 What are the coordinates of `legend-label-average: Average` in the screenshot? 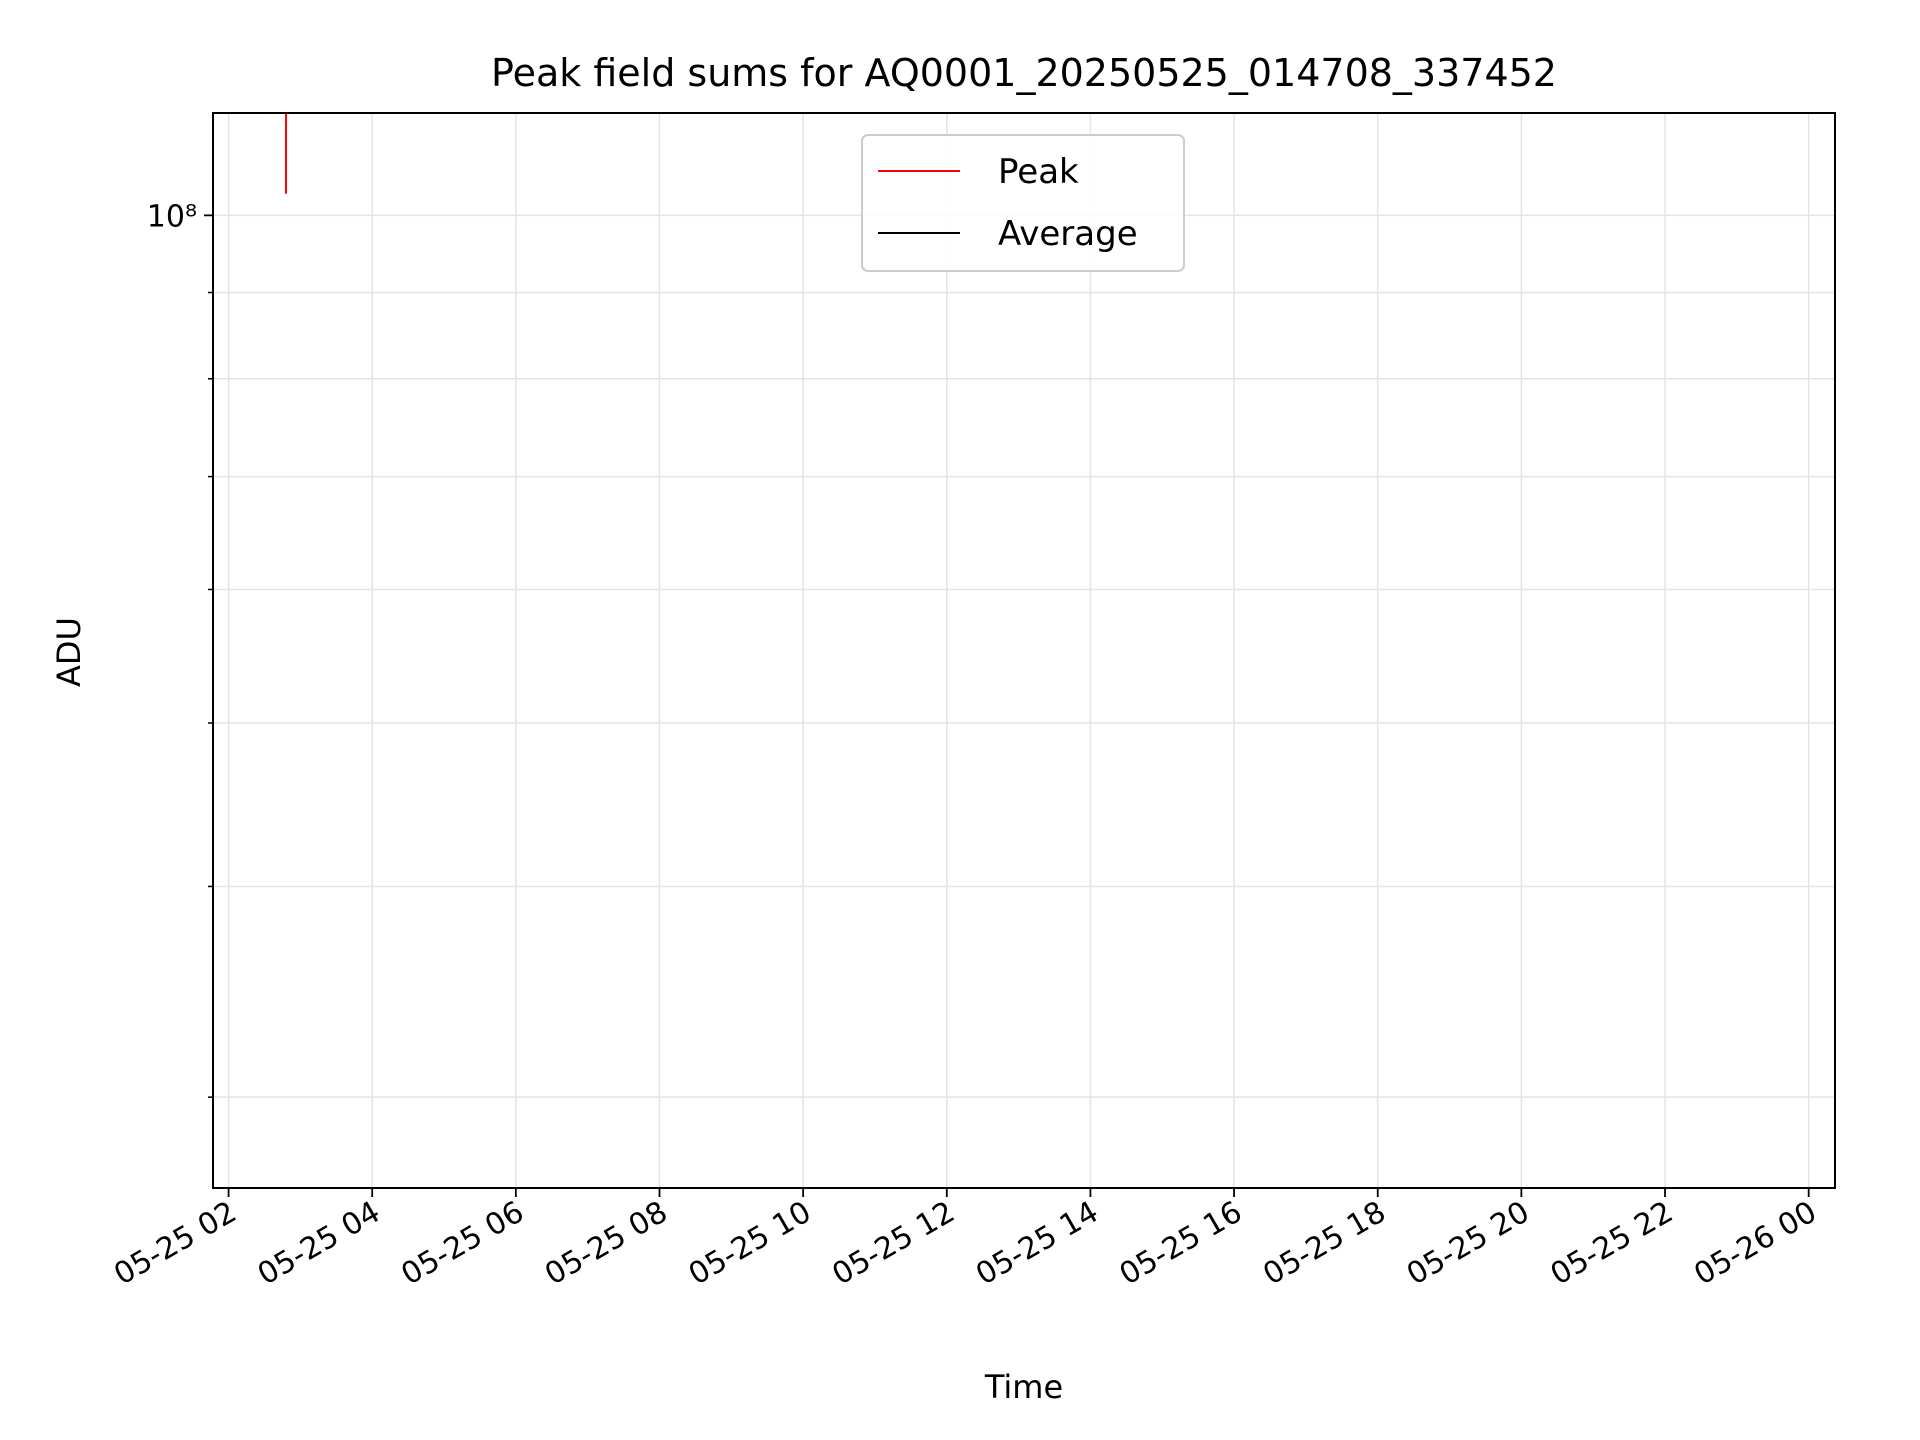 It's located at (1068, 234).